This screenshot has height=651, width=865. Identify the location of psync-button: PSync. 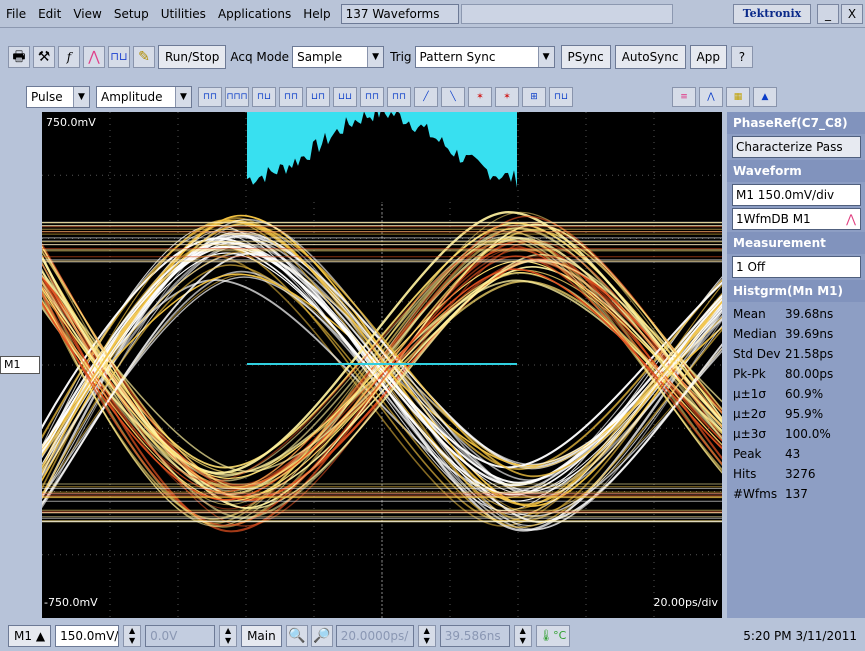
(585, 57).